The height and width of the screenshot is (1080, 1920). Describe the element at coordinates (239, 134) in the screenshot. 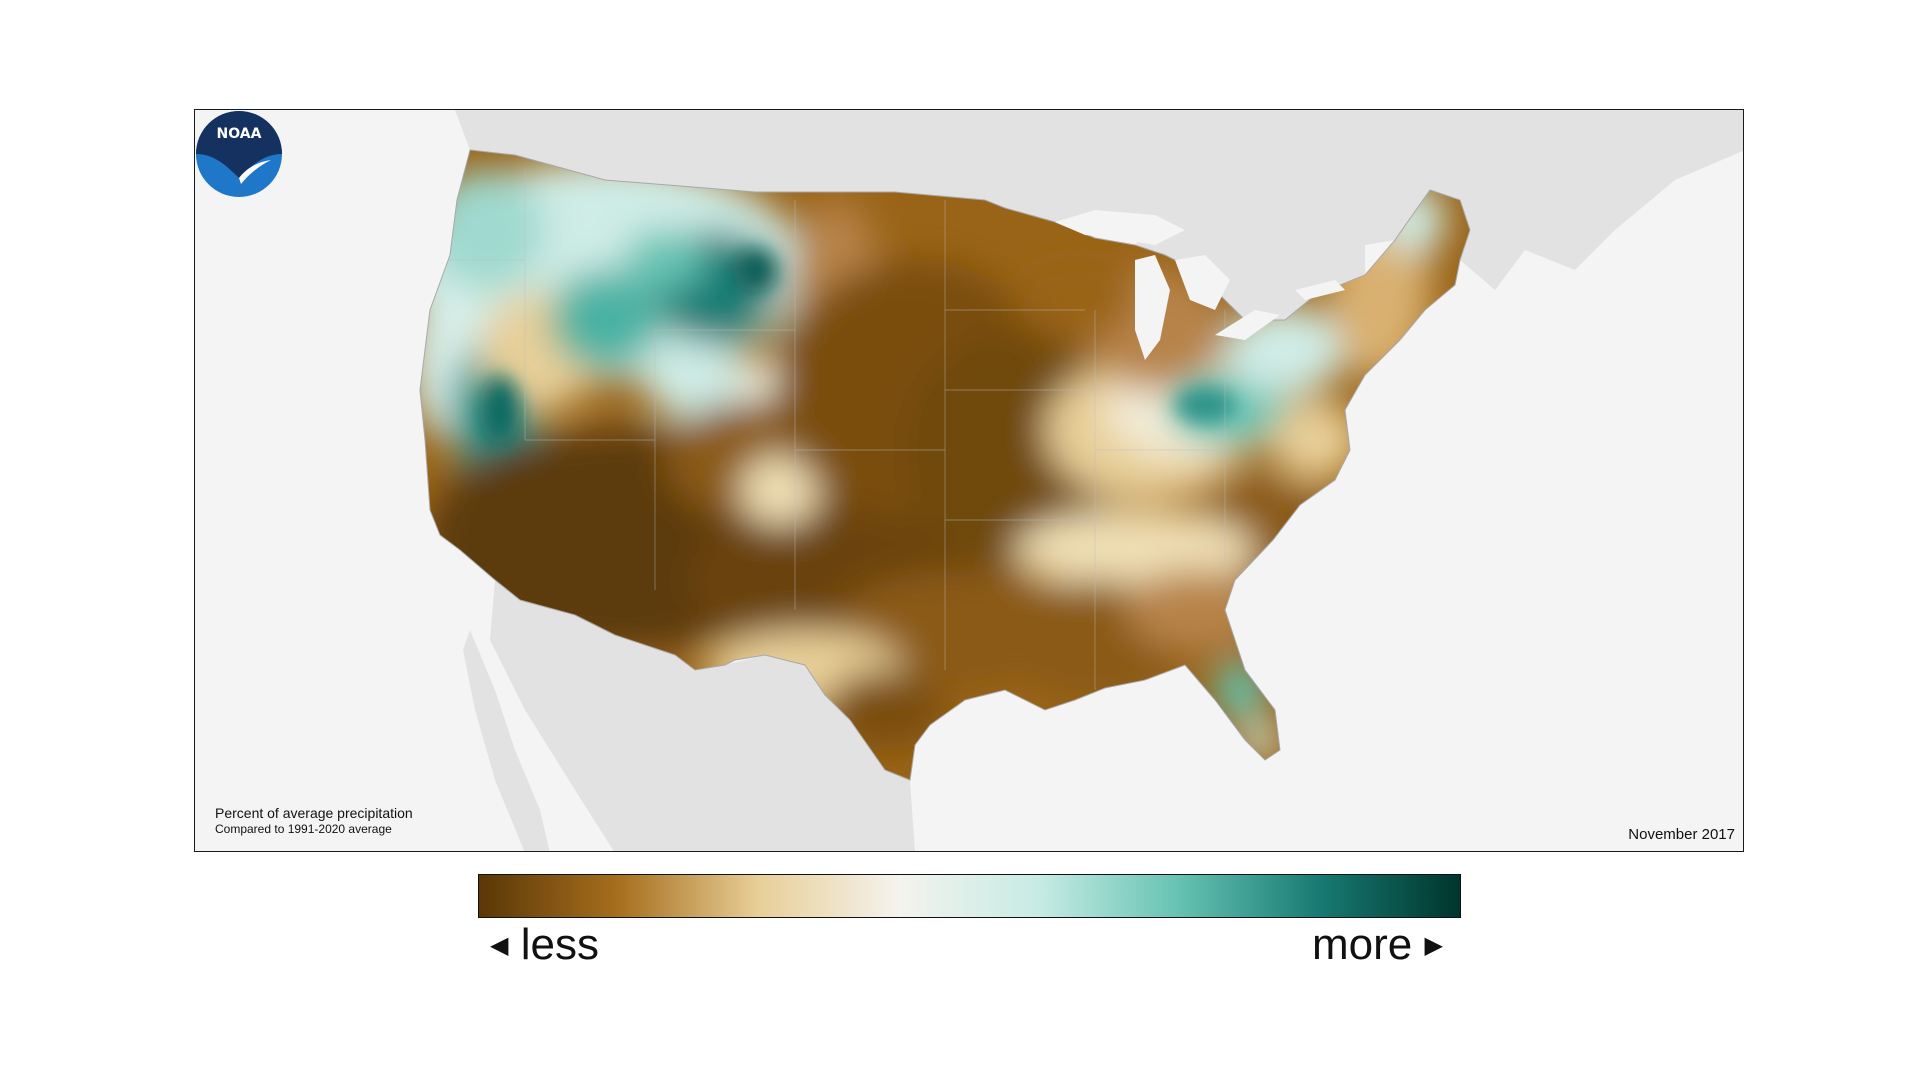

I see `noaa-logo-text: NOAA` at that location.